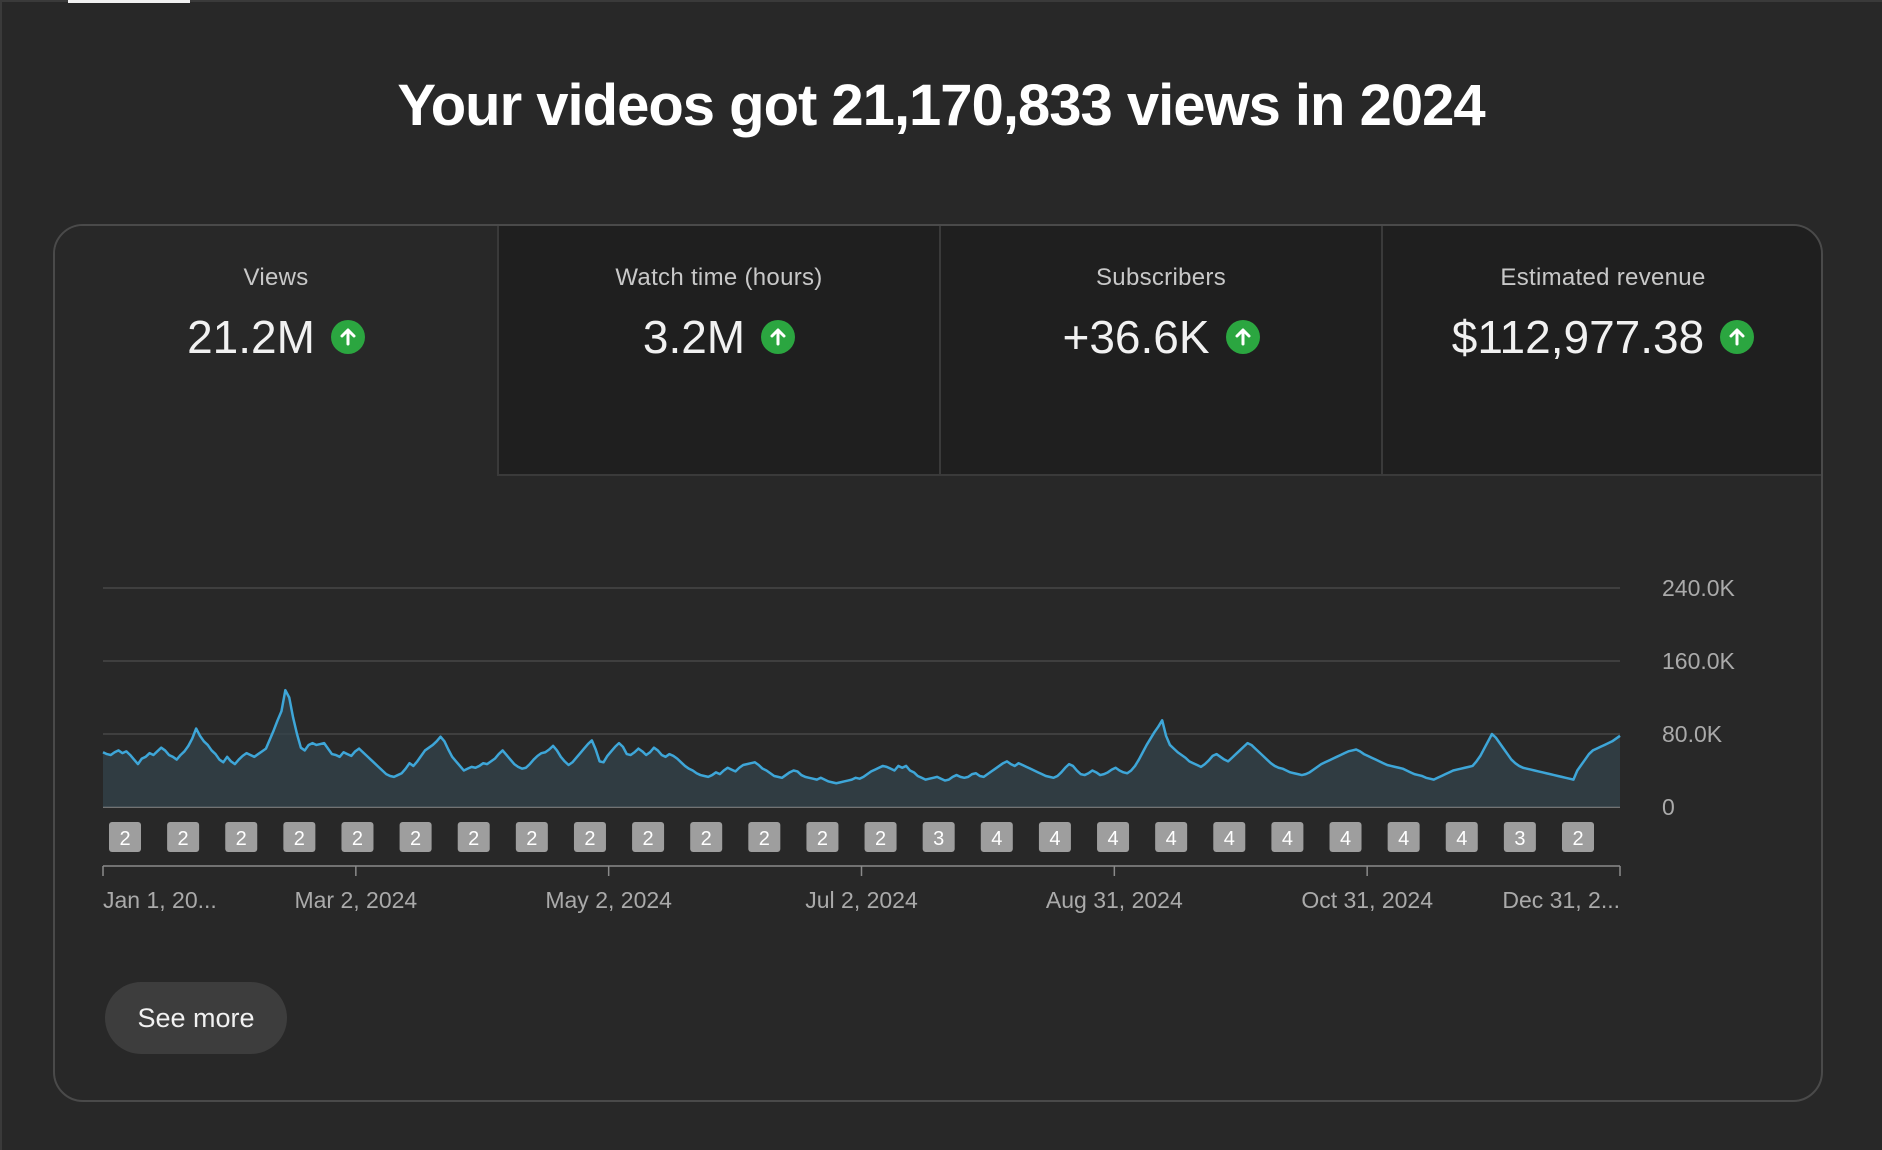 The width and height of the screenshot is (1882, 1150). I want to click on metric-tab-views: Views 21.2M, so click(276, 351).